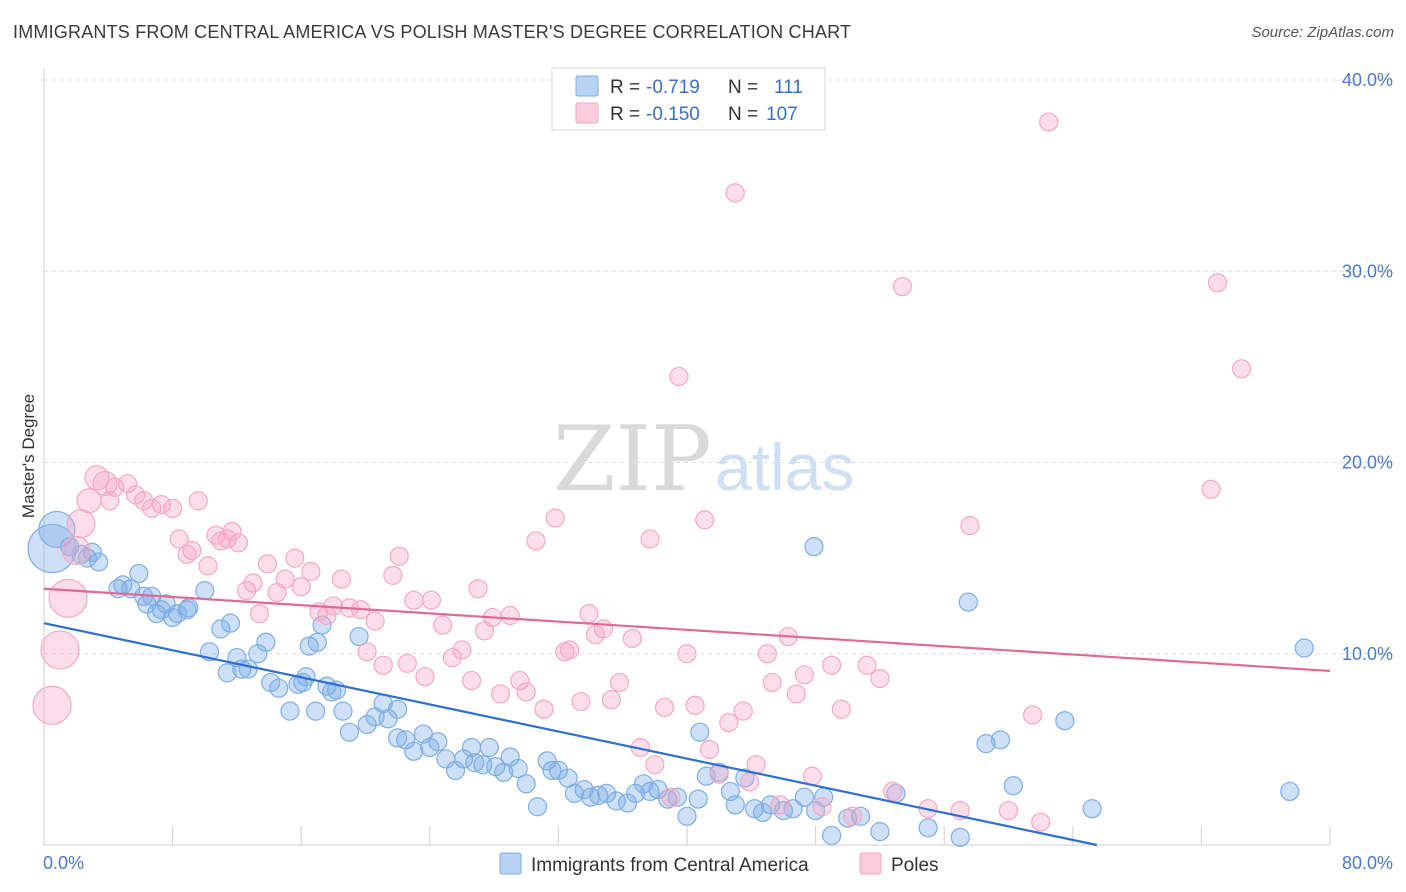  Describe the element at coordinates (670, 865) in the screenshot. I see `series-legend-label-1: Immigrants from Central America` at that location.